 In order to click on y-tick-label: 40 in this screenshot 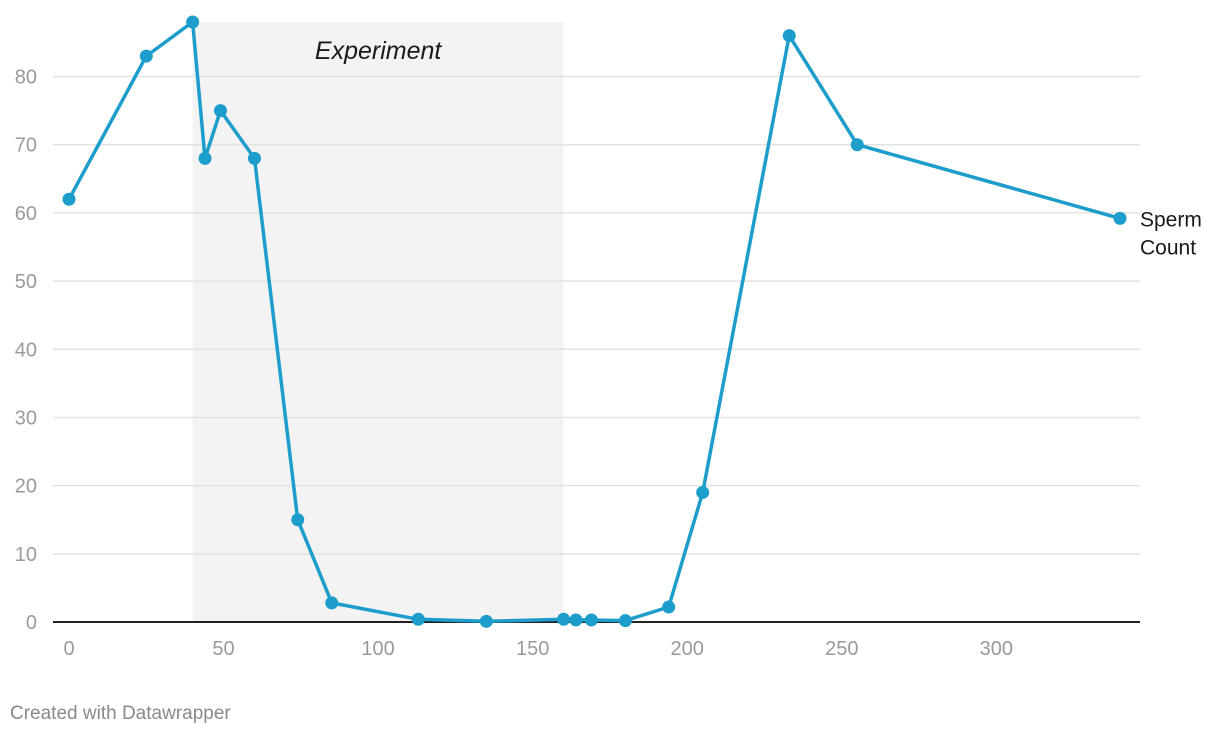, I will do `click(26, 350)`.